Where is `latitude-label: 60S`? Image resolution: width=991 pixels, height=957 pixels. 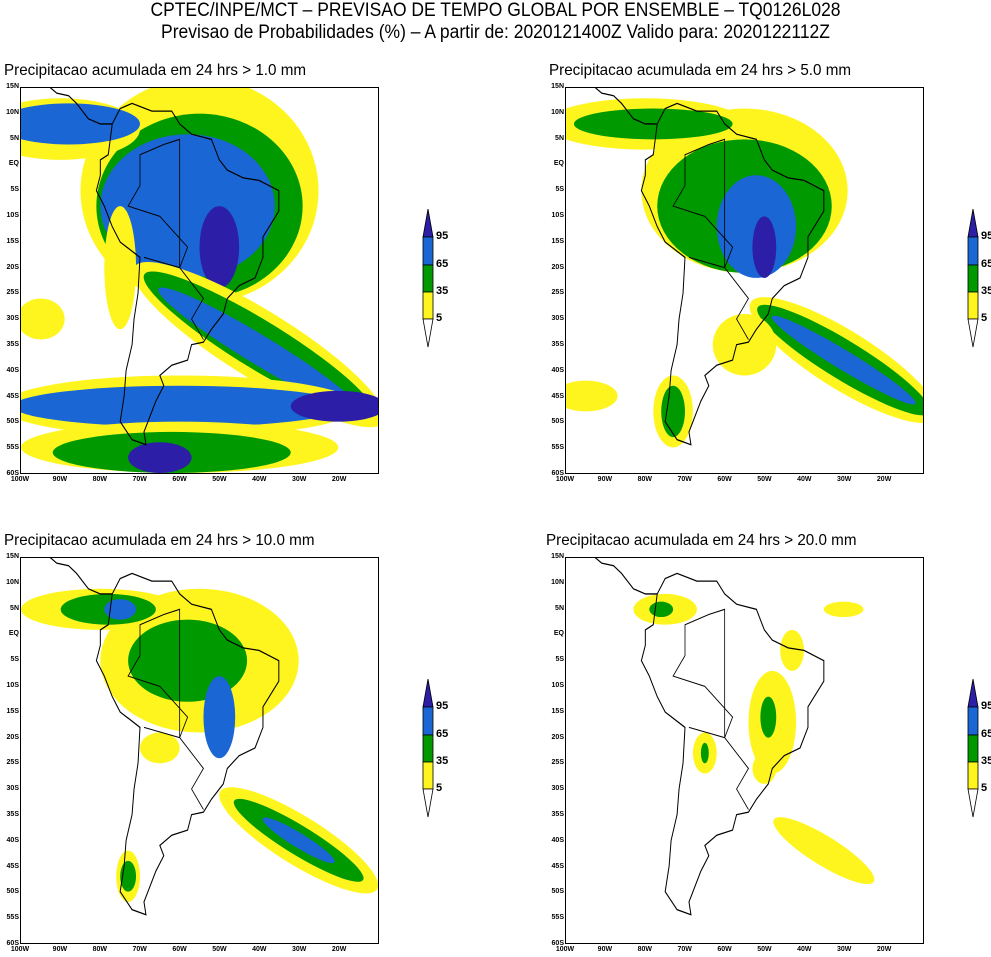
latitude-label: 60S is located at coordinates (12, 943).